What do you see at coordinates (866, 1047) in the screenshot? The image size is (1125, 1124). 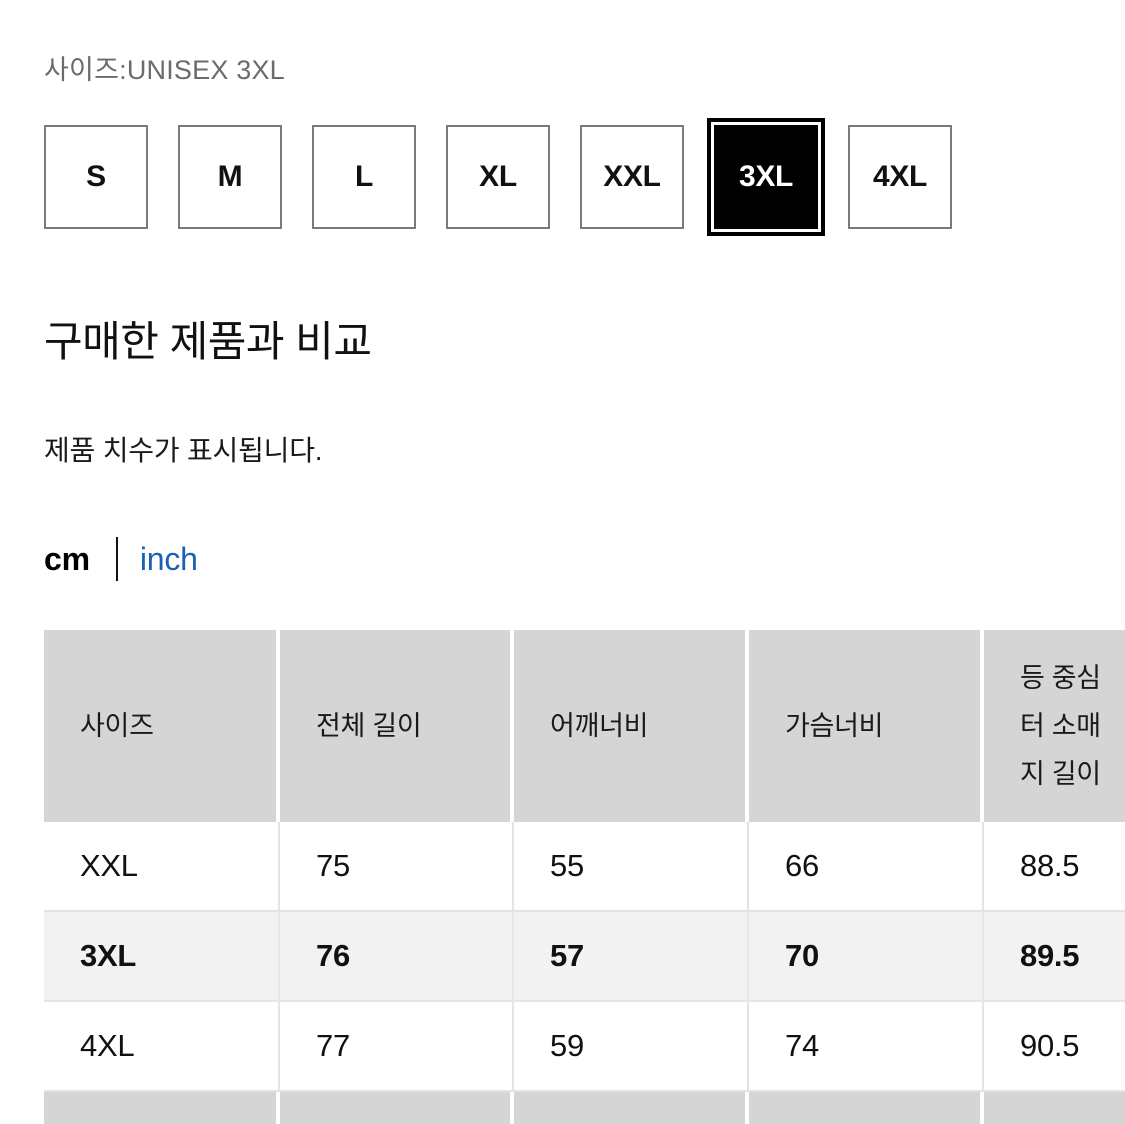 I see `cell-chest-width: 74` at bounding box center [866, 1047].